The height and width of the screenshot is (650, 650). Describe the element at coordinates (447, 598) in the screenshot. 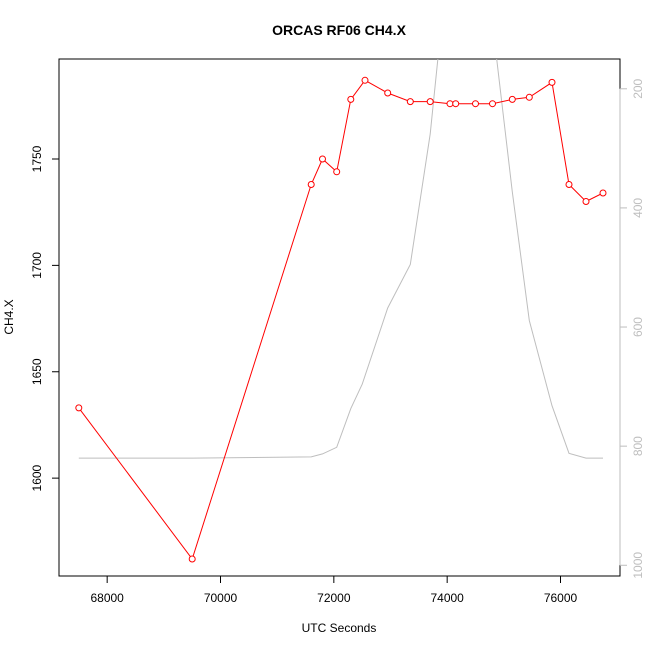

I see `x-tick-label: 74000` at that location.